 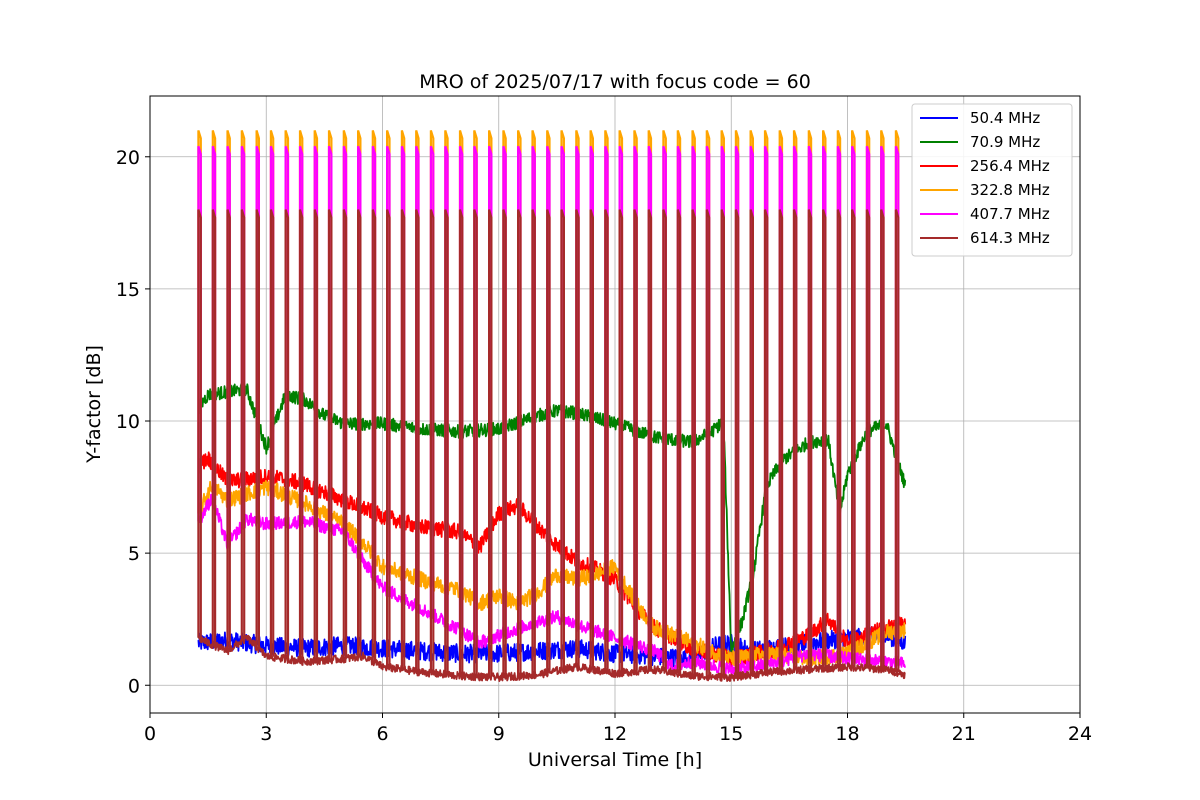 What do you see at coordinates (847, 734) in the screenshot?
I see `x-tick-label: 18` at bounding box center [847, 734].